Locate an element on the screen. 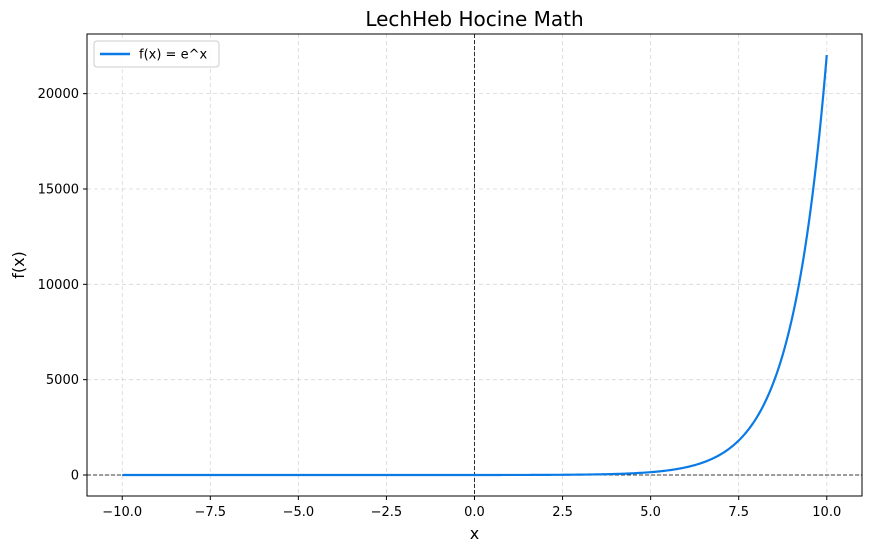 The image size is (872, 553). x-axis-ticks: −10.0 −7.5 −5.0 −2.5 0.0 2.5 5.0 7.5 10.0 is located at coordinates (471, 508).